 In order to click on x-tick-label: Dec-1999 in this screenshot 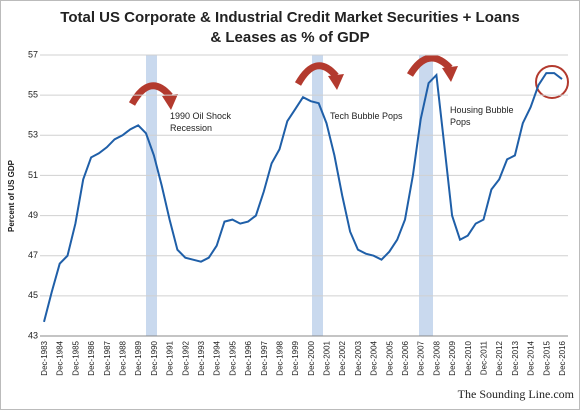, I will do `click(295, 357)`.